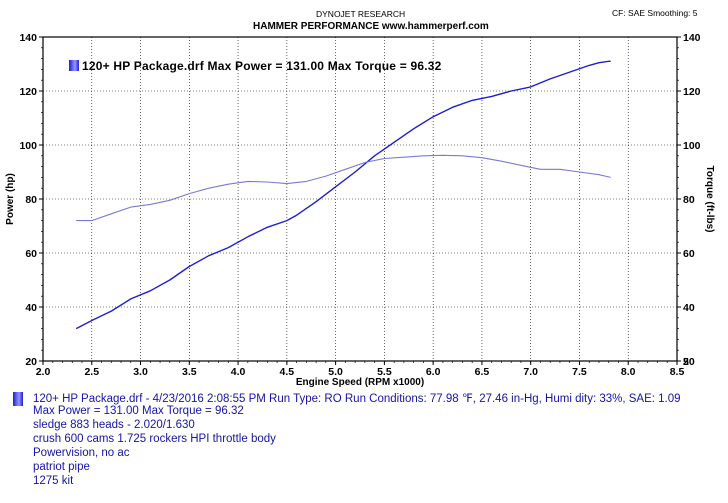 This screenshot has width=728, height=503. I want to click on y-right-tick-label: 140, so click(692, 38).